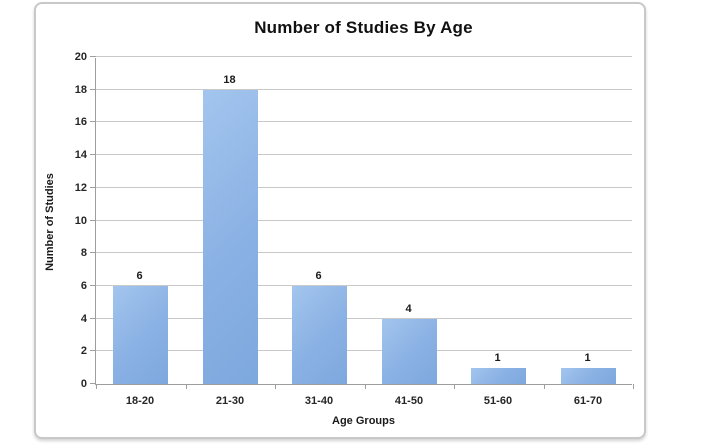  I want to click on y-tick-label: 10, so click(80, 220).